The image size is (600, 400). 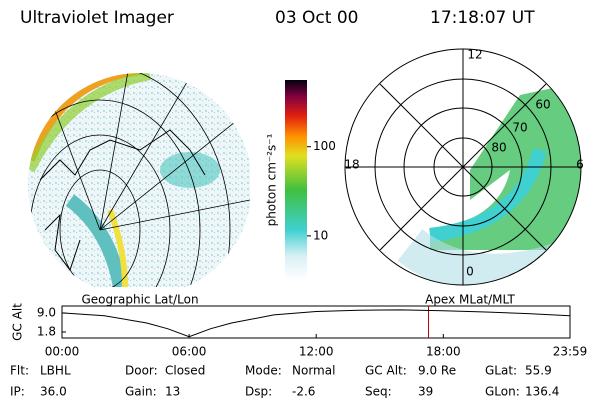 What do you see at coordinates (316, 352) in the screenshot?
I see `x-tick-label: 12:00` at bounding box center [316, 352].